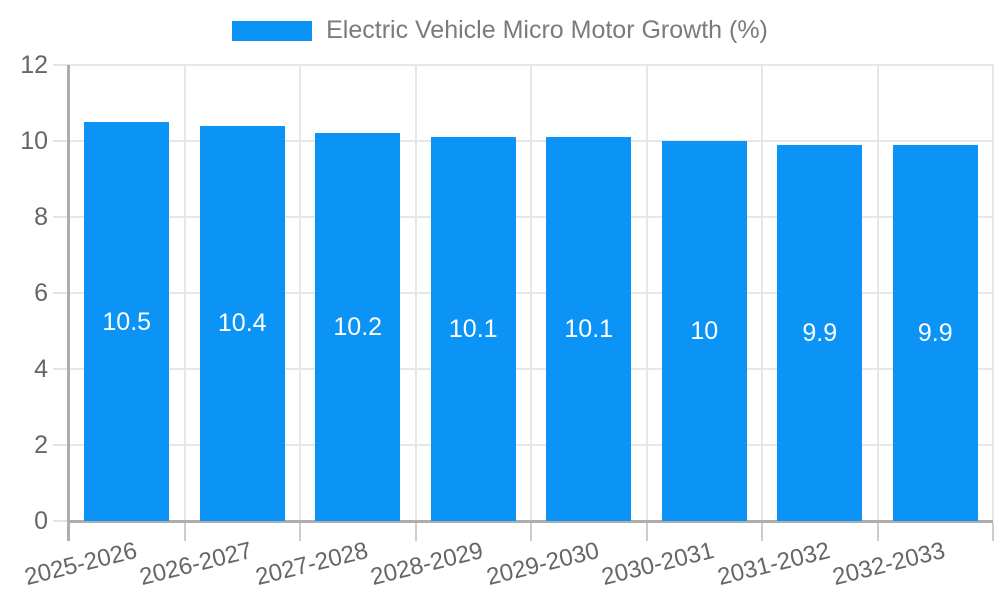  What do you see at coordinates (41, 521) in the screenshot?
I see `y-axis-tick-label: 0` at bounding box center [41, 521].